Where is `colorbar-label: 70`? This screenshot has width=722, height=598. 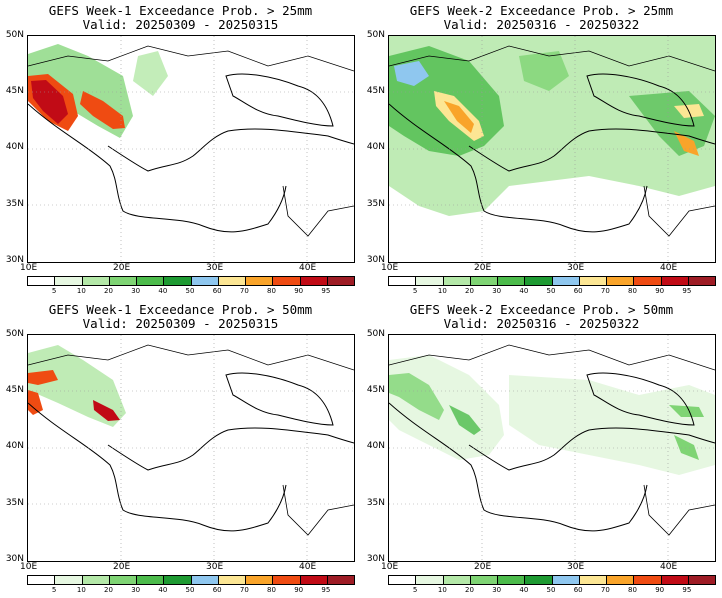
colorbar-label: 70 is located at coordinates (244, 590).